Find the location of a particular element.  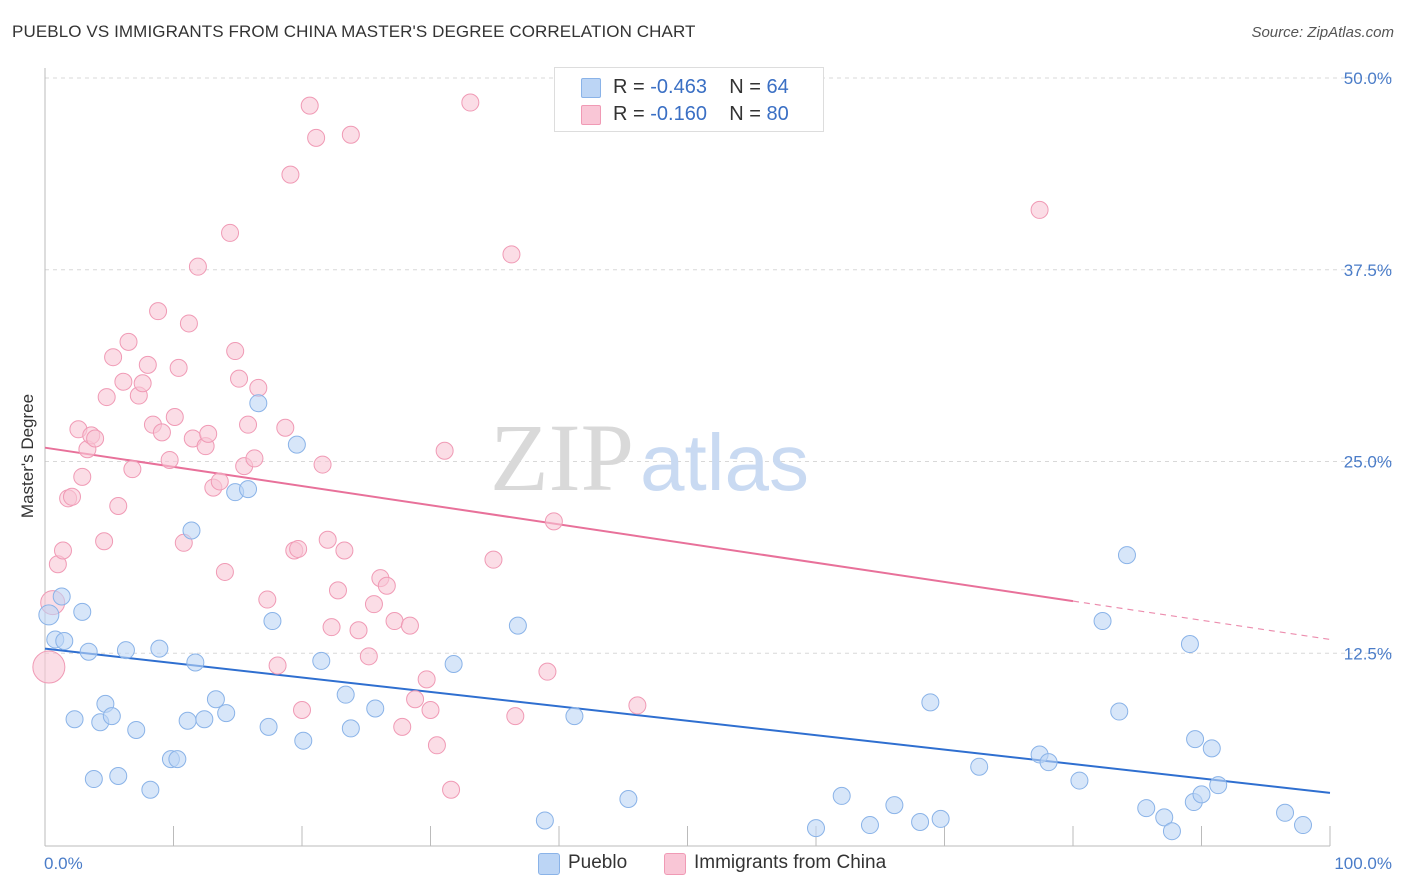

china-swatch is located at coordinates (591, 115).